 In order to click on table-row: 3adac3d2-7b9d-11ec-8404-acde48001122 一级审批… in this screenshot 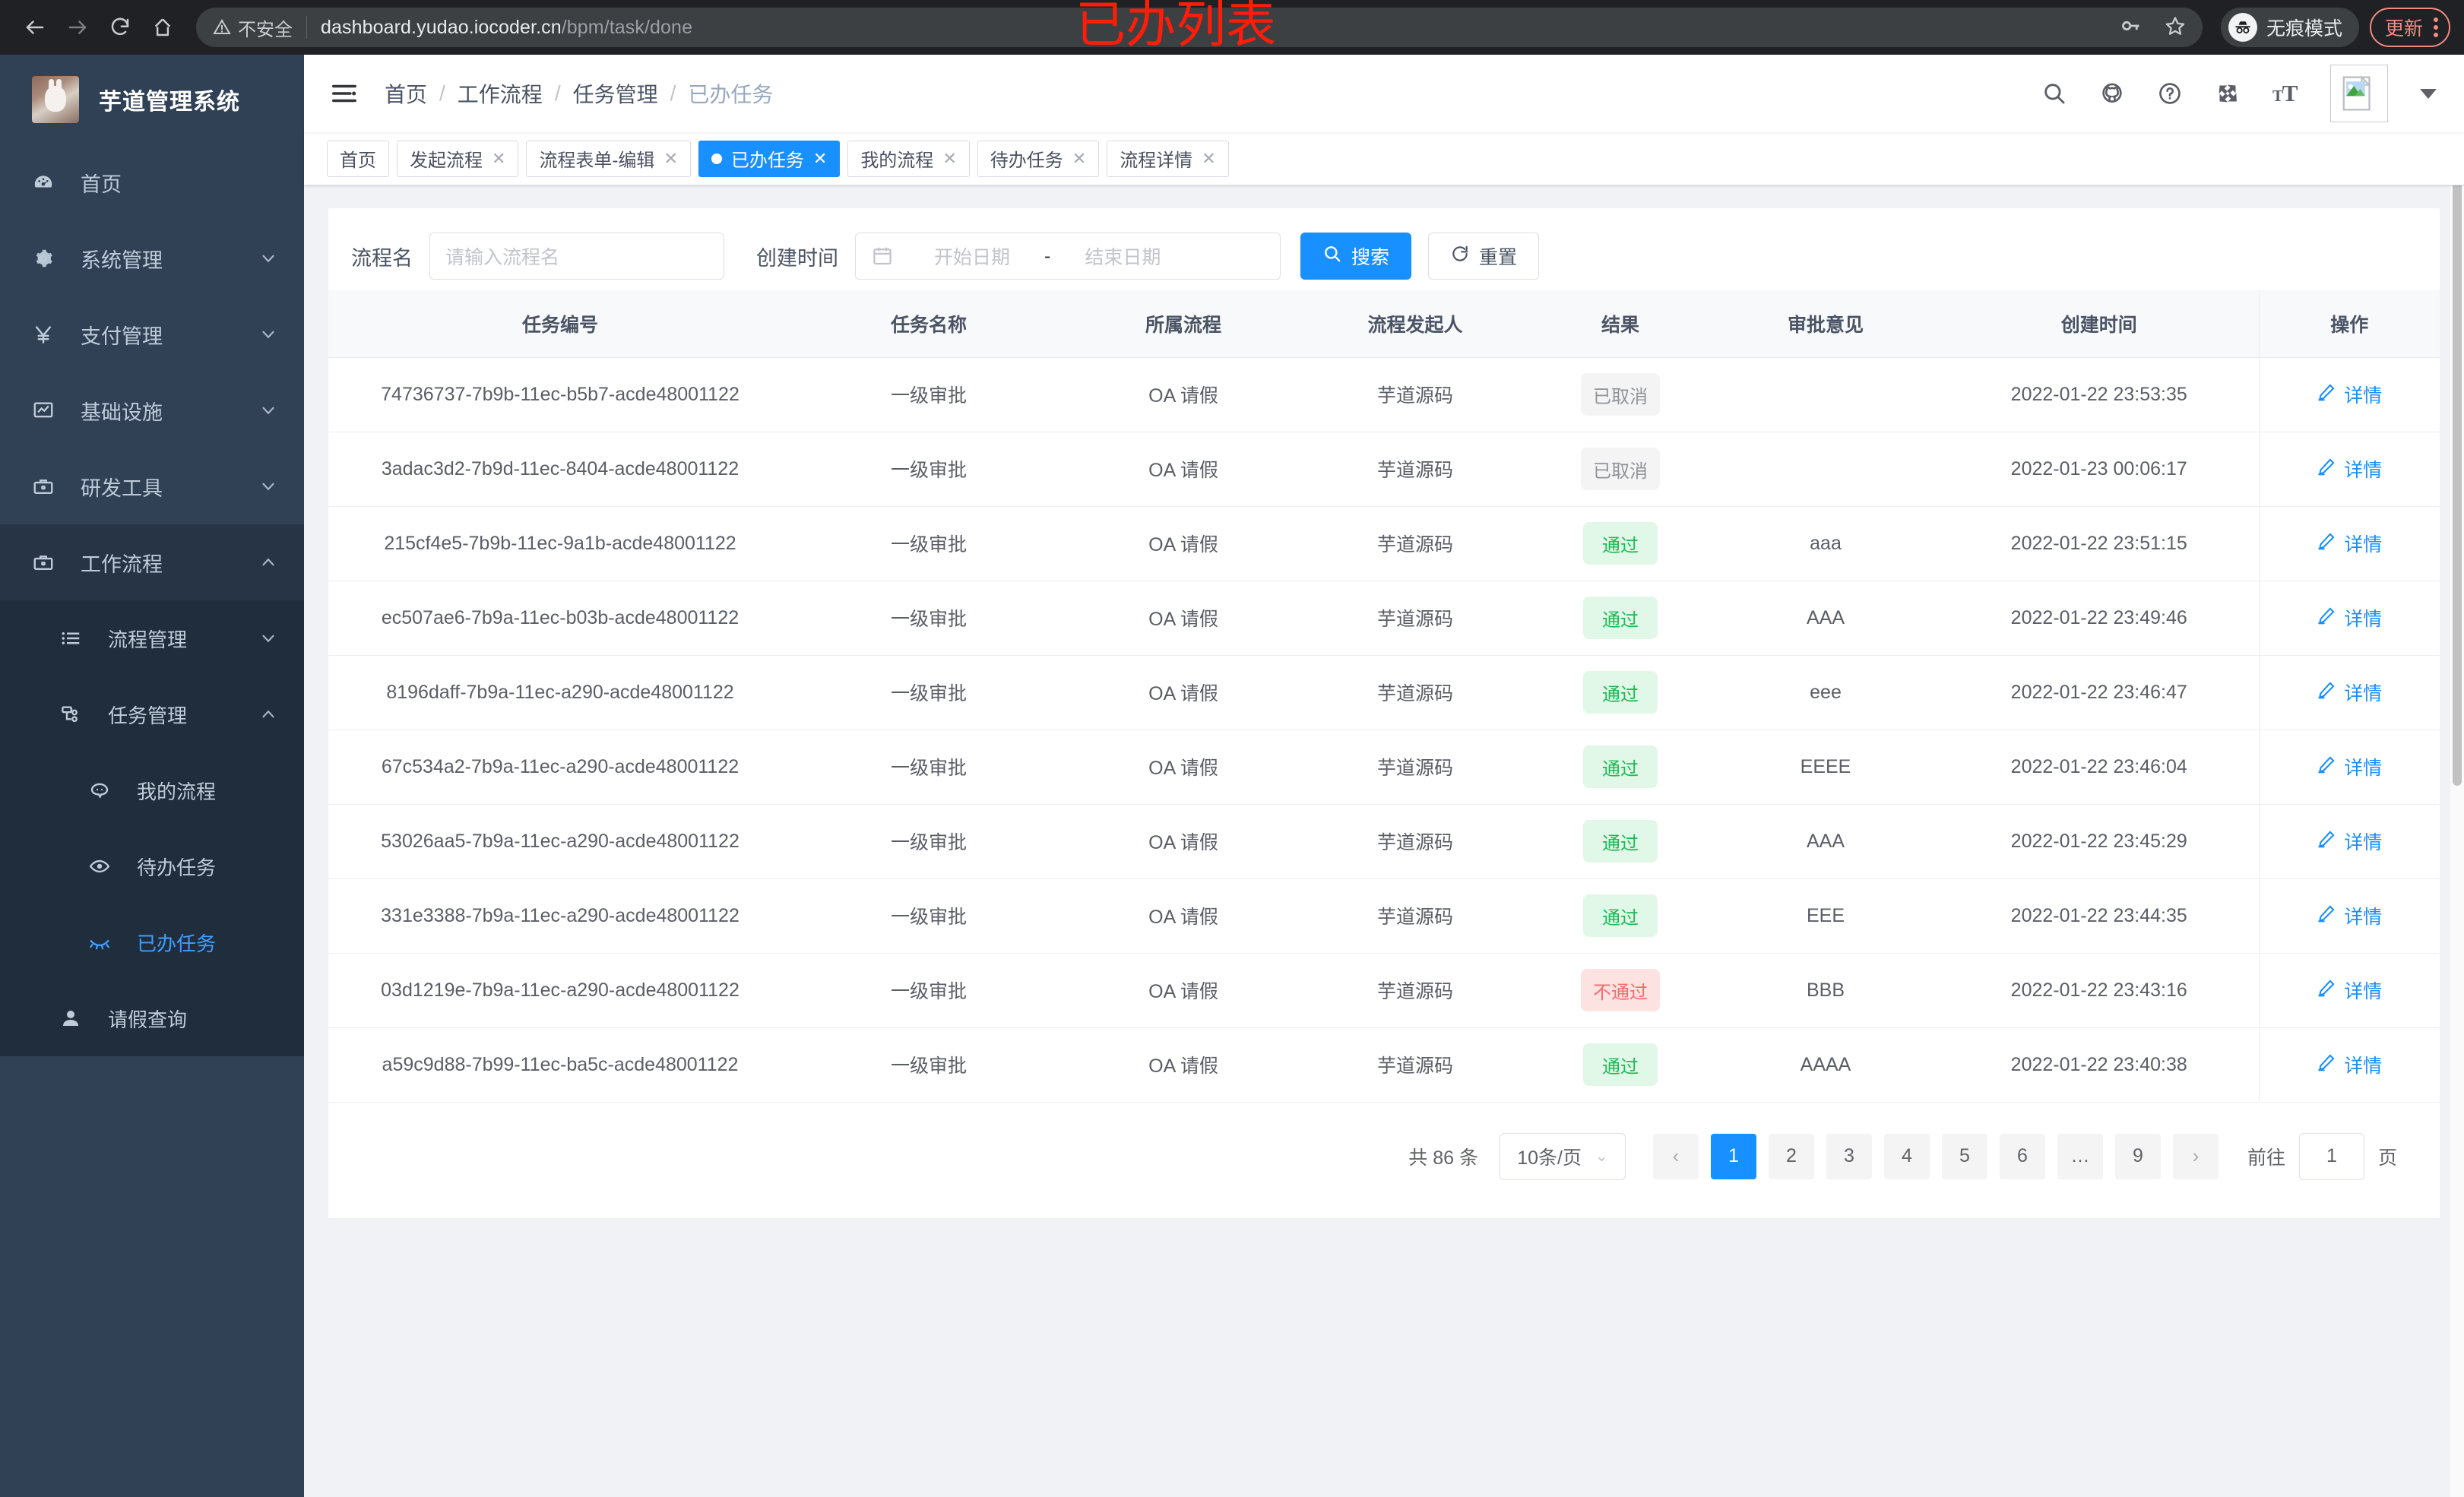, I will do `click(1384, 470)`.